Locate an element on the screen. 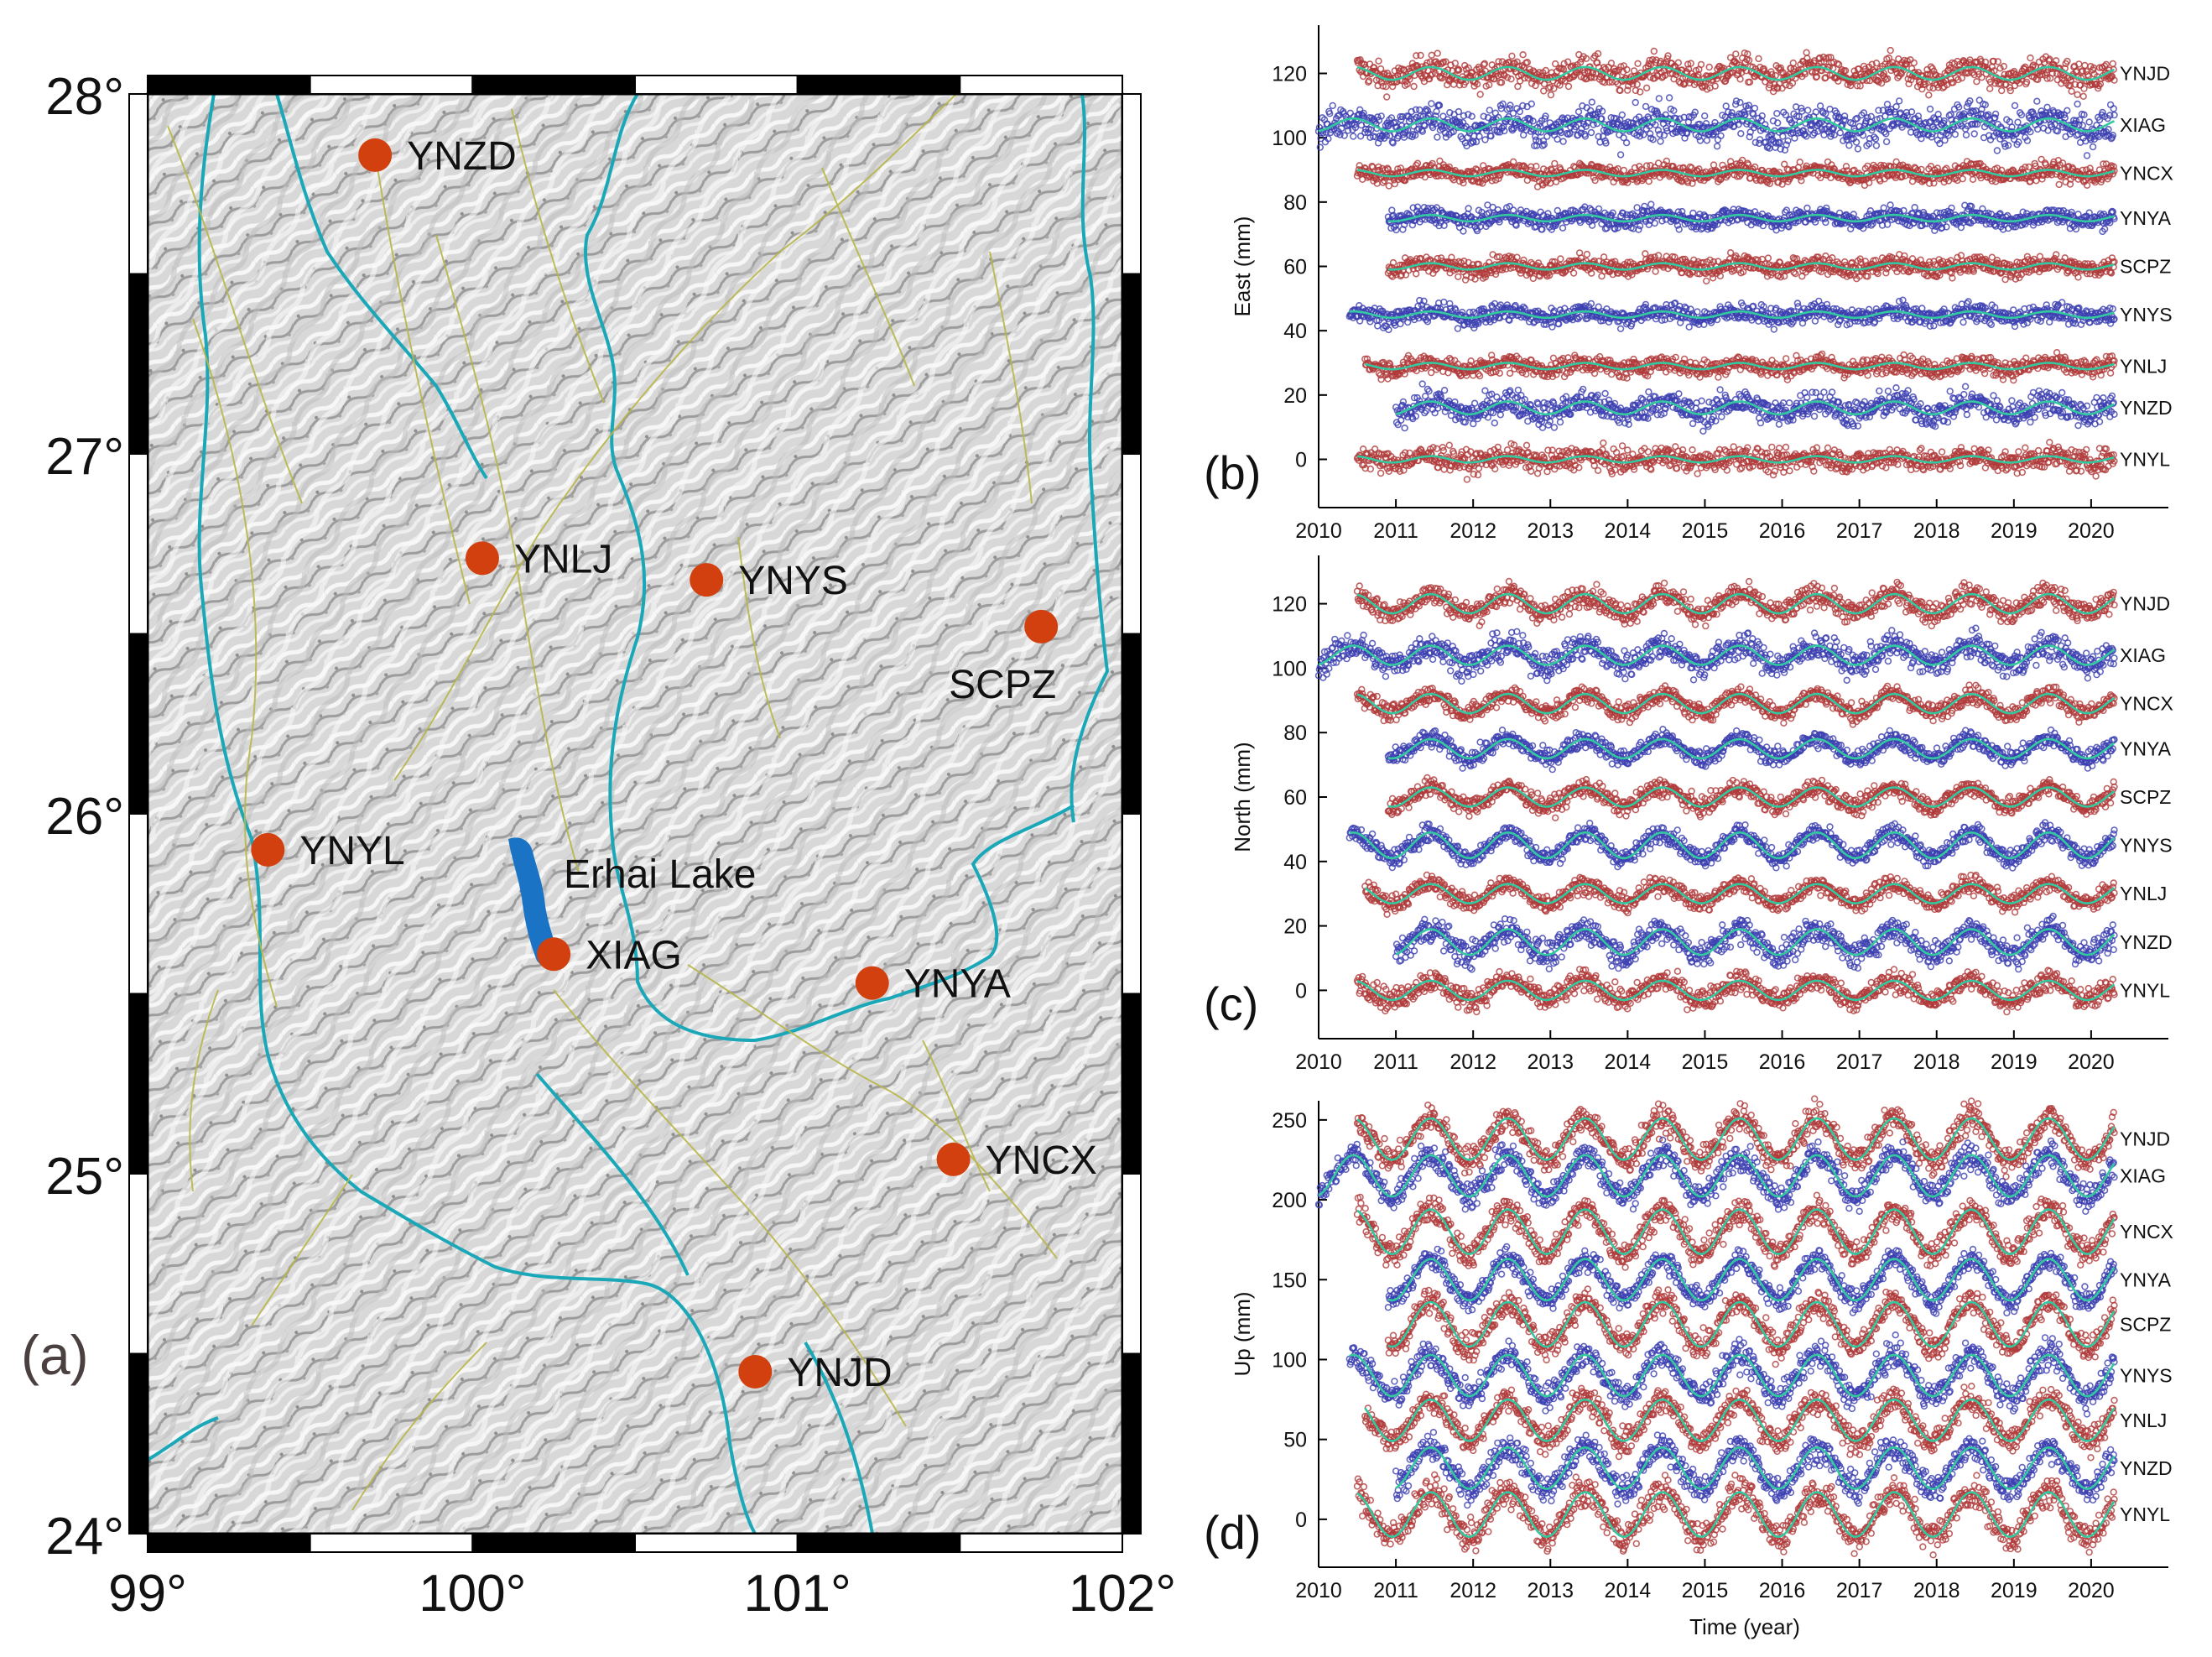 This screenshot has height=1657, width=2212. series-scpz: SCPZ is located at coordinates (1778, 267).